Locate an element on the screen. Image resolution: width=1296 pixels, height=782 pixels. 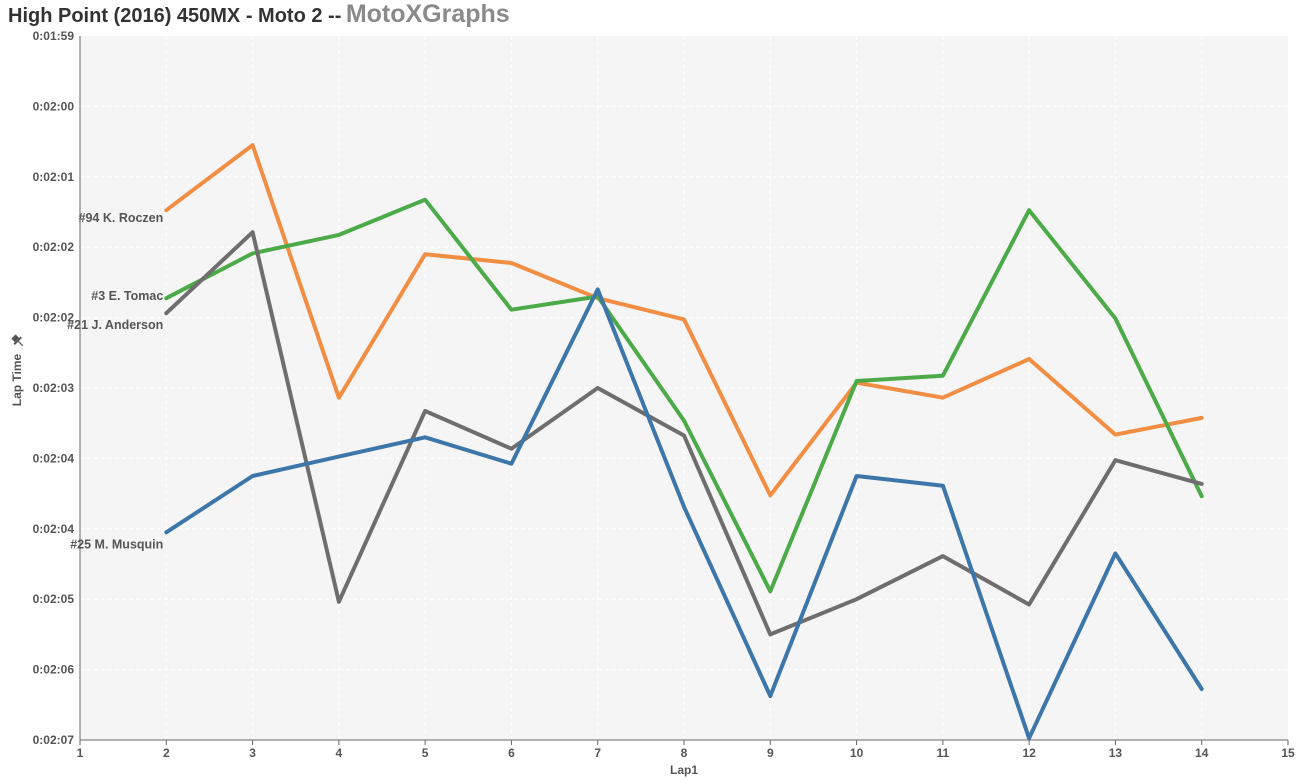
pin-collar is located at coordinates (17, 340).